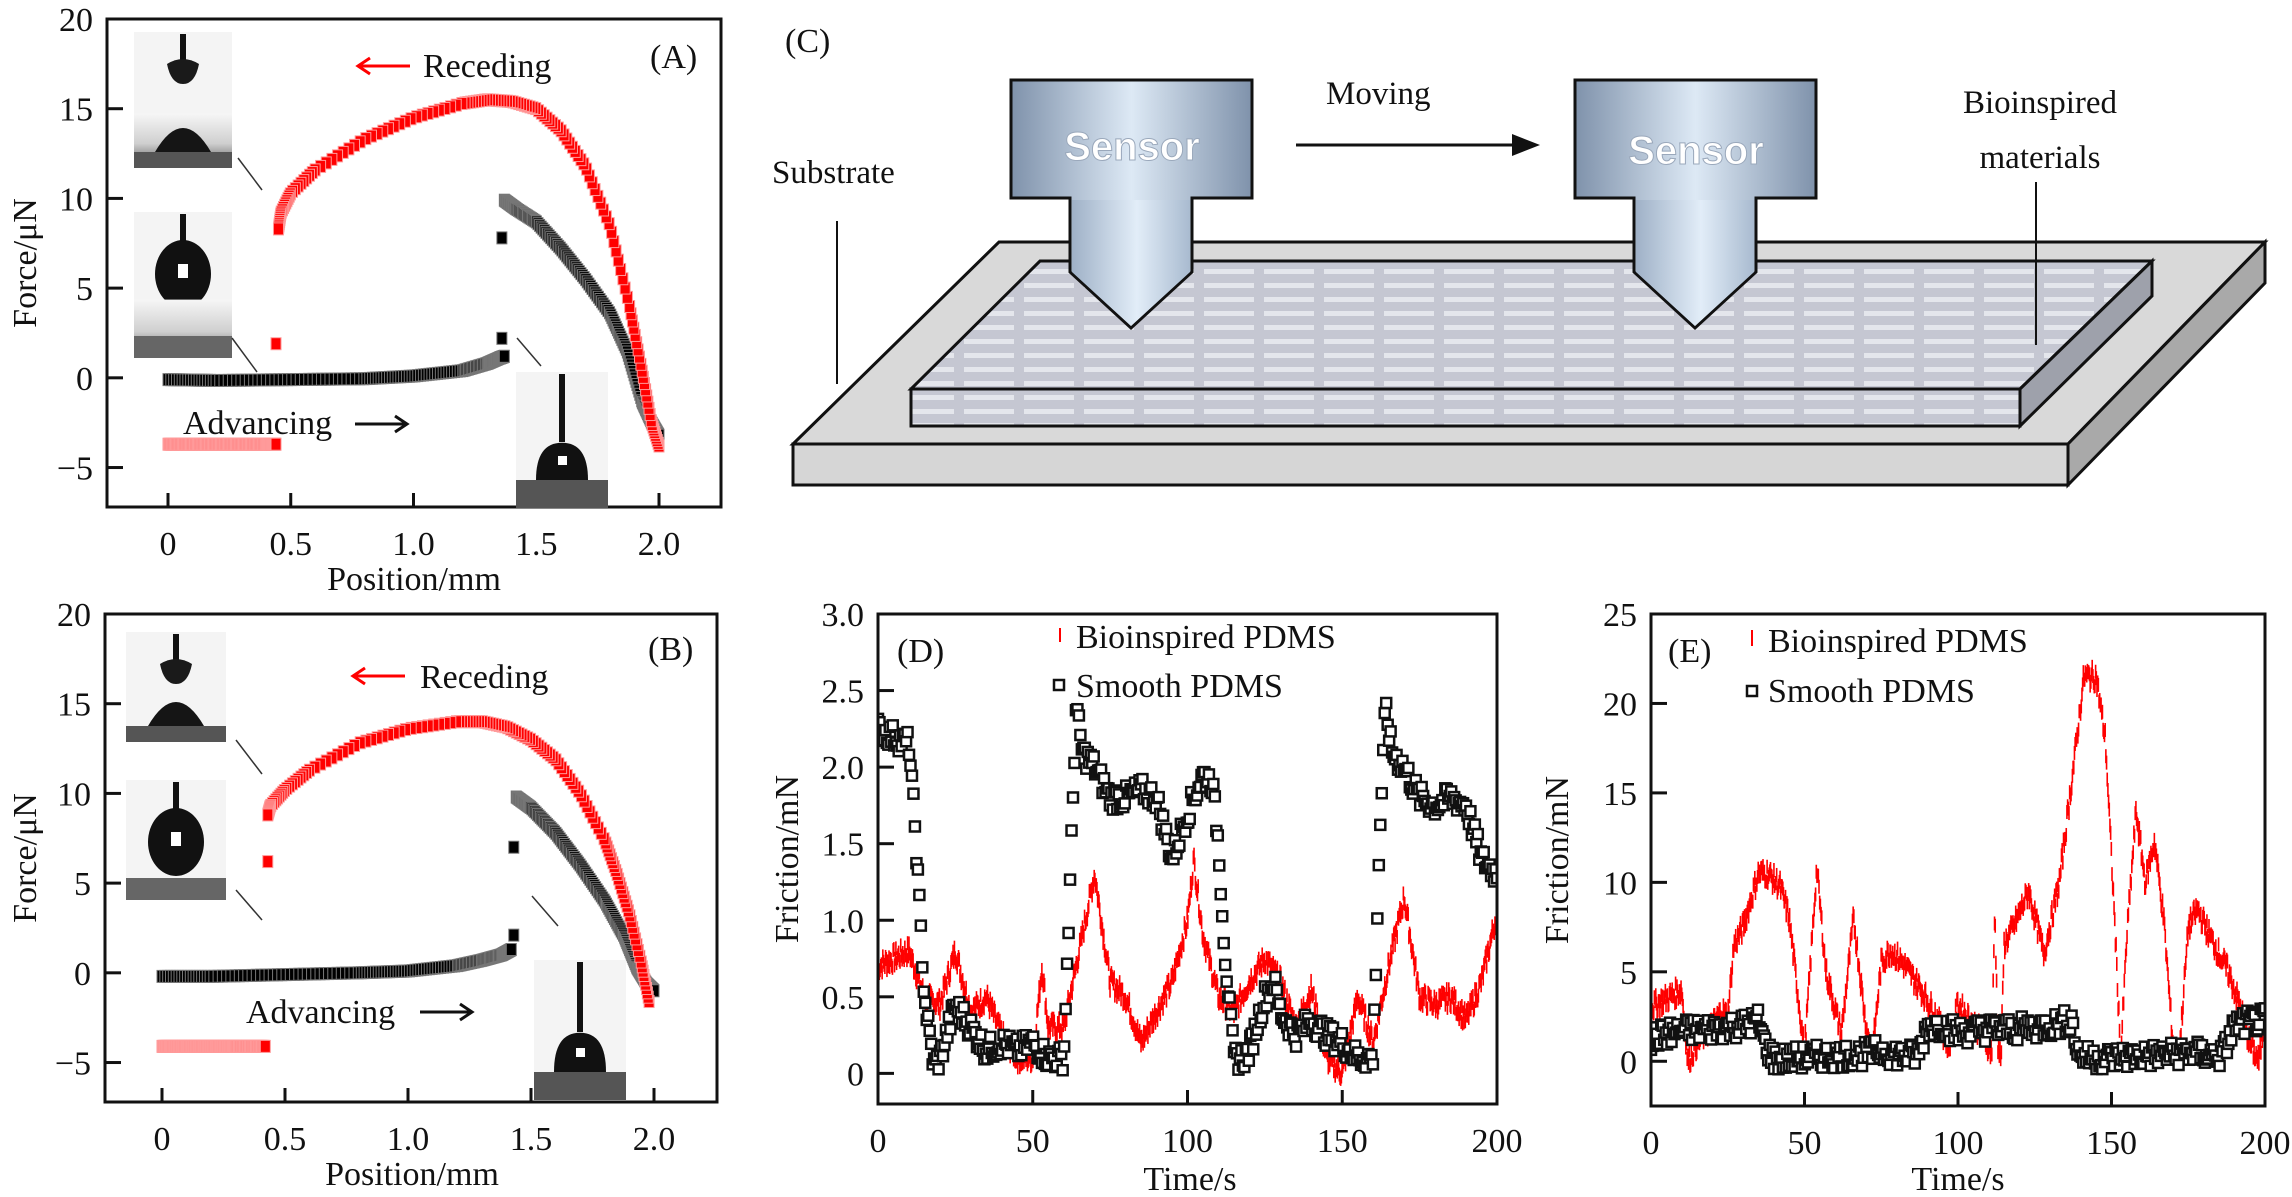 The height and width of the screenshot is (1197, 2292). What do you see at coordinates (1620, 704) in the screenshot?
I see `y-tick-label: 20` at bounding box center [1620, 704].